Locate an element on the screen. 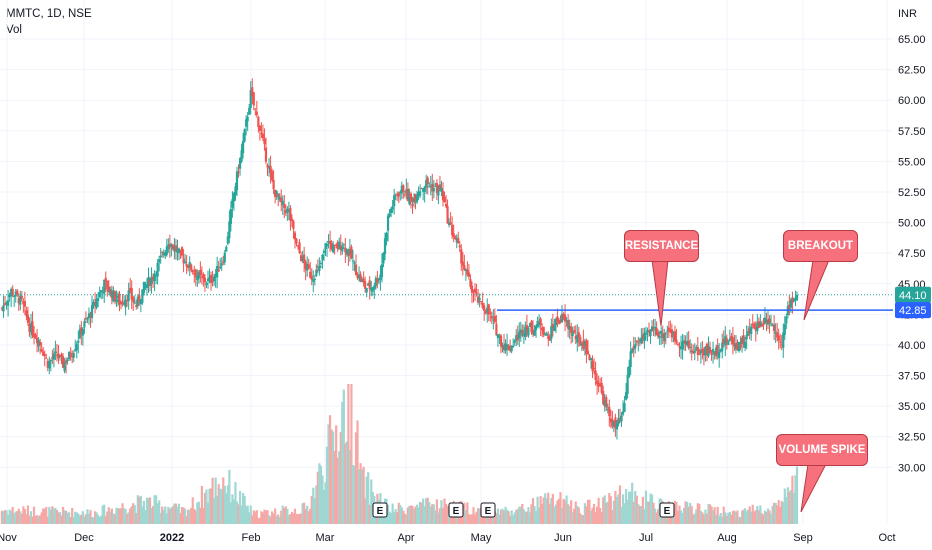 This screenshot has height=550, width=932. earnings-marker-label: E is located at coordinates (488, 511).